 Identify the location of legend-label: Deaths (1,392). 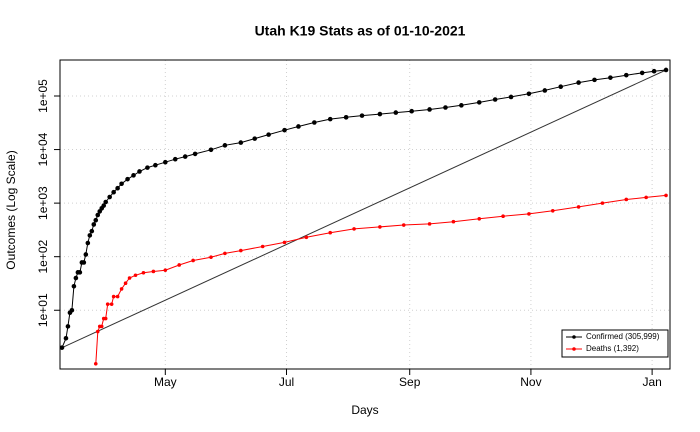
(612, 348).